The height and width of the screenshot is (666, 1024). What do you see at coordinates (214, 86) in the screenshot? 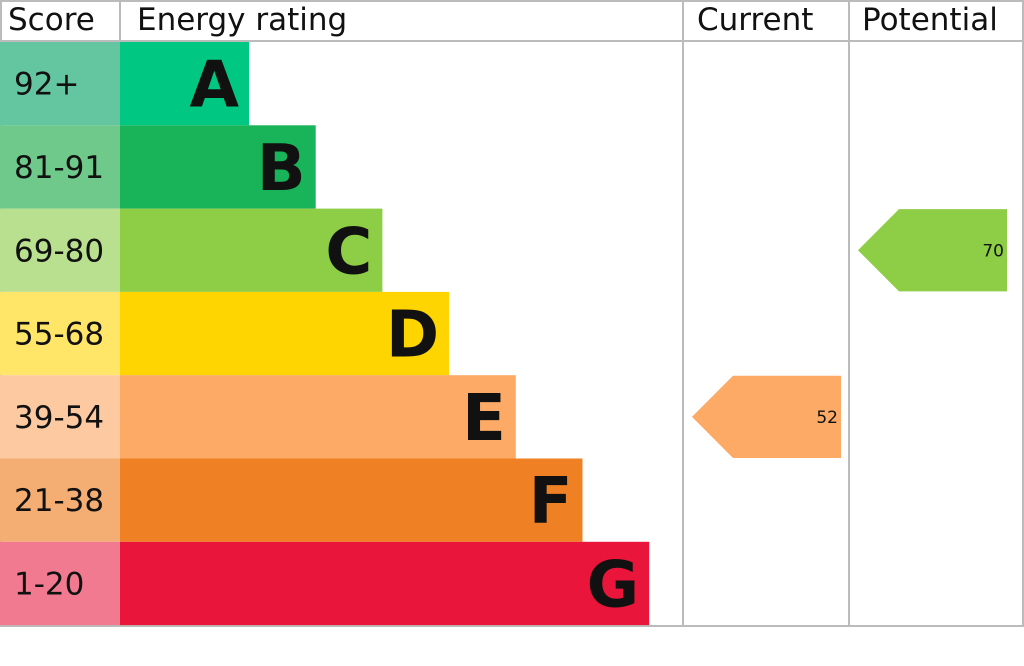
I see `rating-letter: A` at bounding box center [214, 86].